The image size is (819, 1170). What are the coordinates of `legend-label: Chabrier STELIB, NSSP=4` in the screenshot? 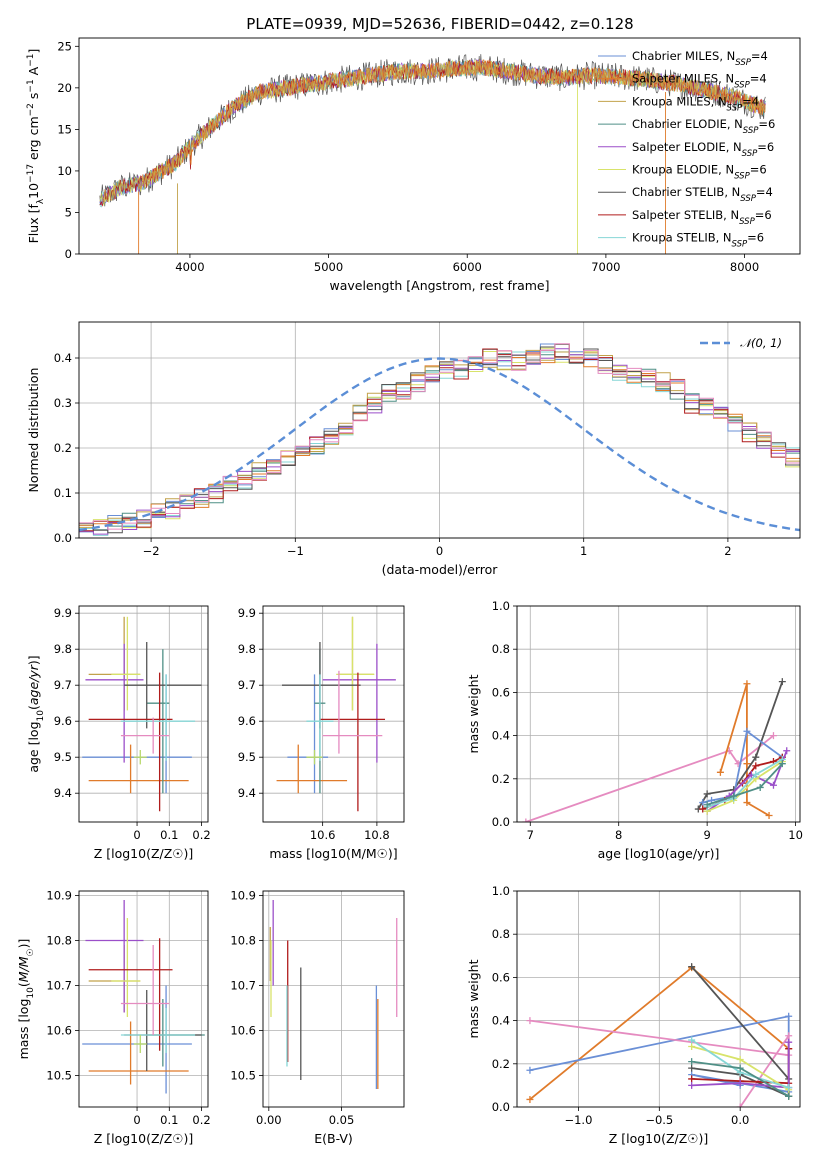 It's located at (702, 194).